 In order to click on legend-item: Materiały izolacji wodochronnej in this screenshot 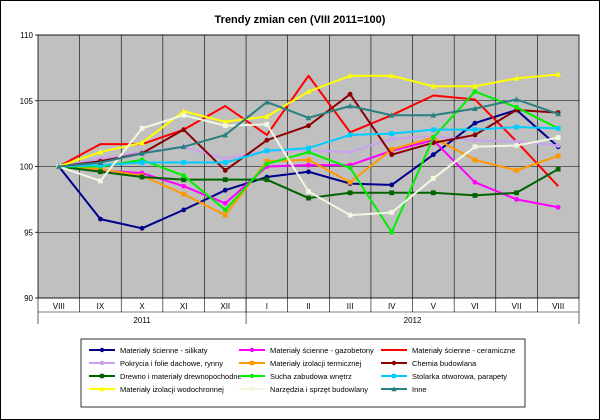, I will do `click(156, 389)`.